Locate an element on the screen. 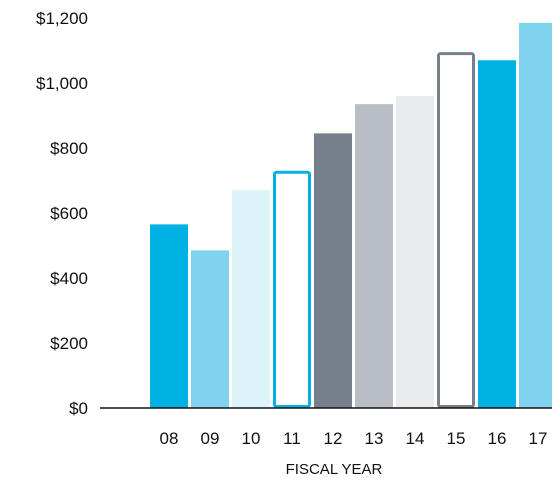 Image resolution: width=552 pixels, height=478 pixels. y-tick-label: $0 is located at coordinates (78, 408).